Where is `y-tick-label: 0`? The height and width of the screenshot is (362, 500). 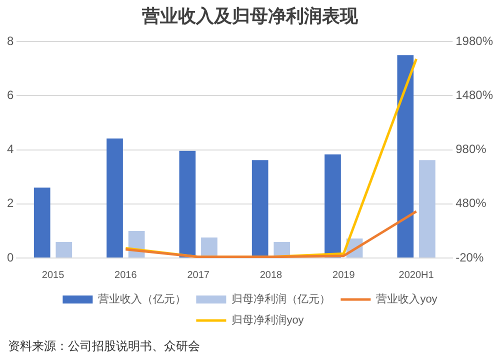 y-tick-label: 0 is located at coordinates (10, 257).